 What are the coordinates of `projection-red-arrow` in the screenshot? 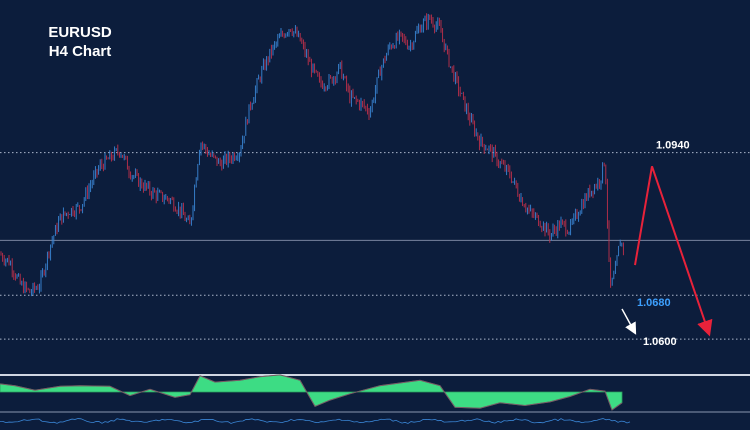 It's located at (673, 251).